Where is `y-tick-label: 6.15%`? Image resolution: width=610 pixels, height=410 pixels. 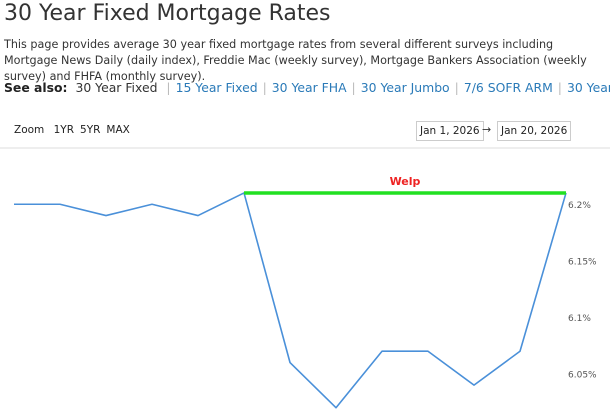
y-tick-label: 6.15% is located at coordinates (582, 262).